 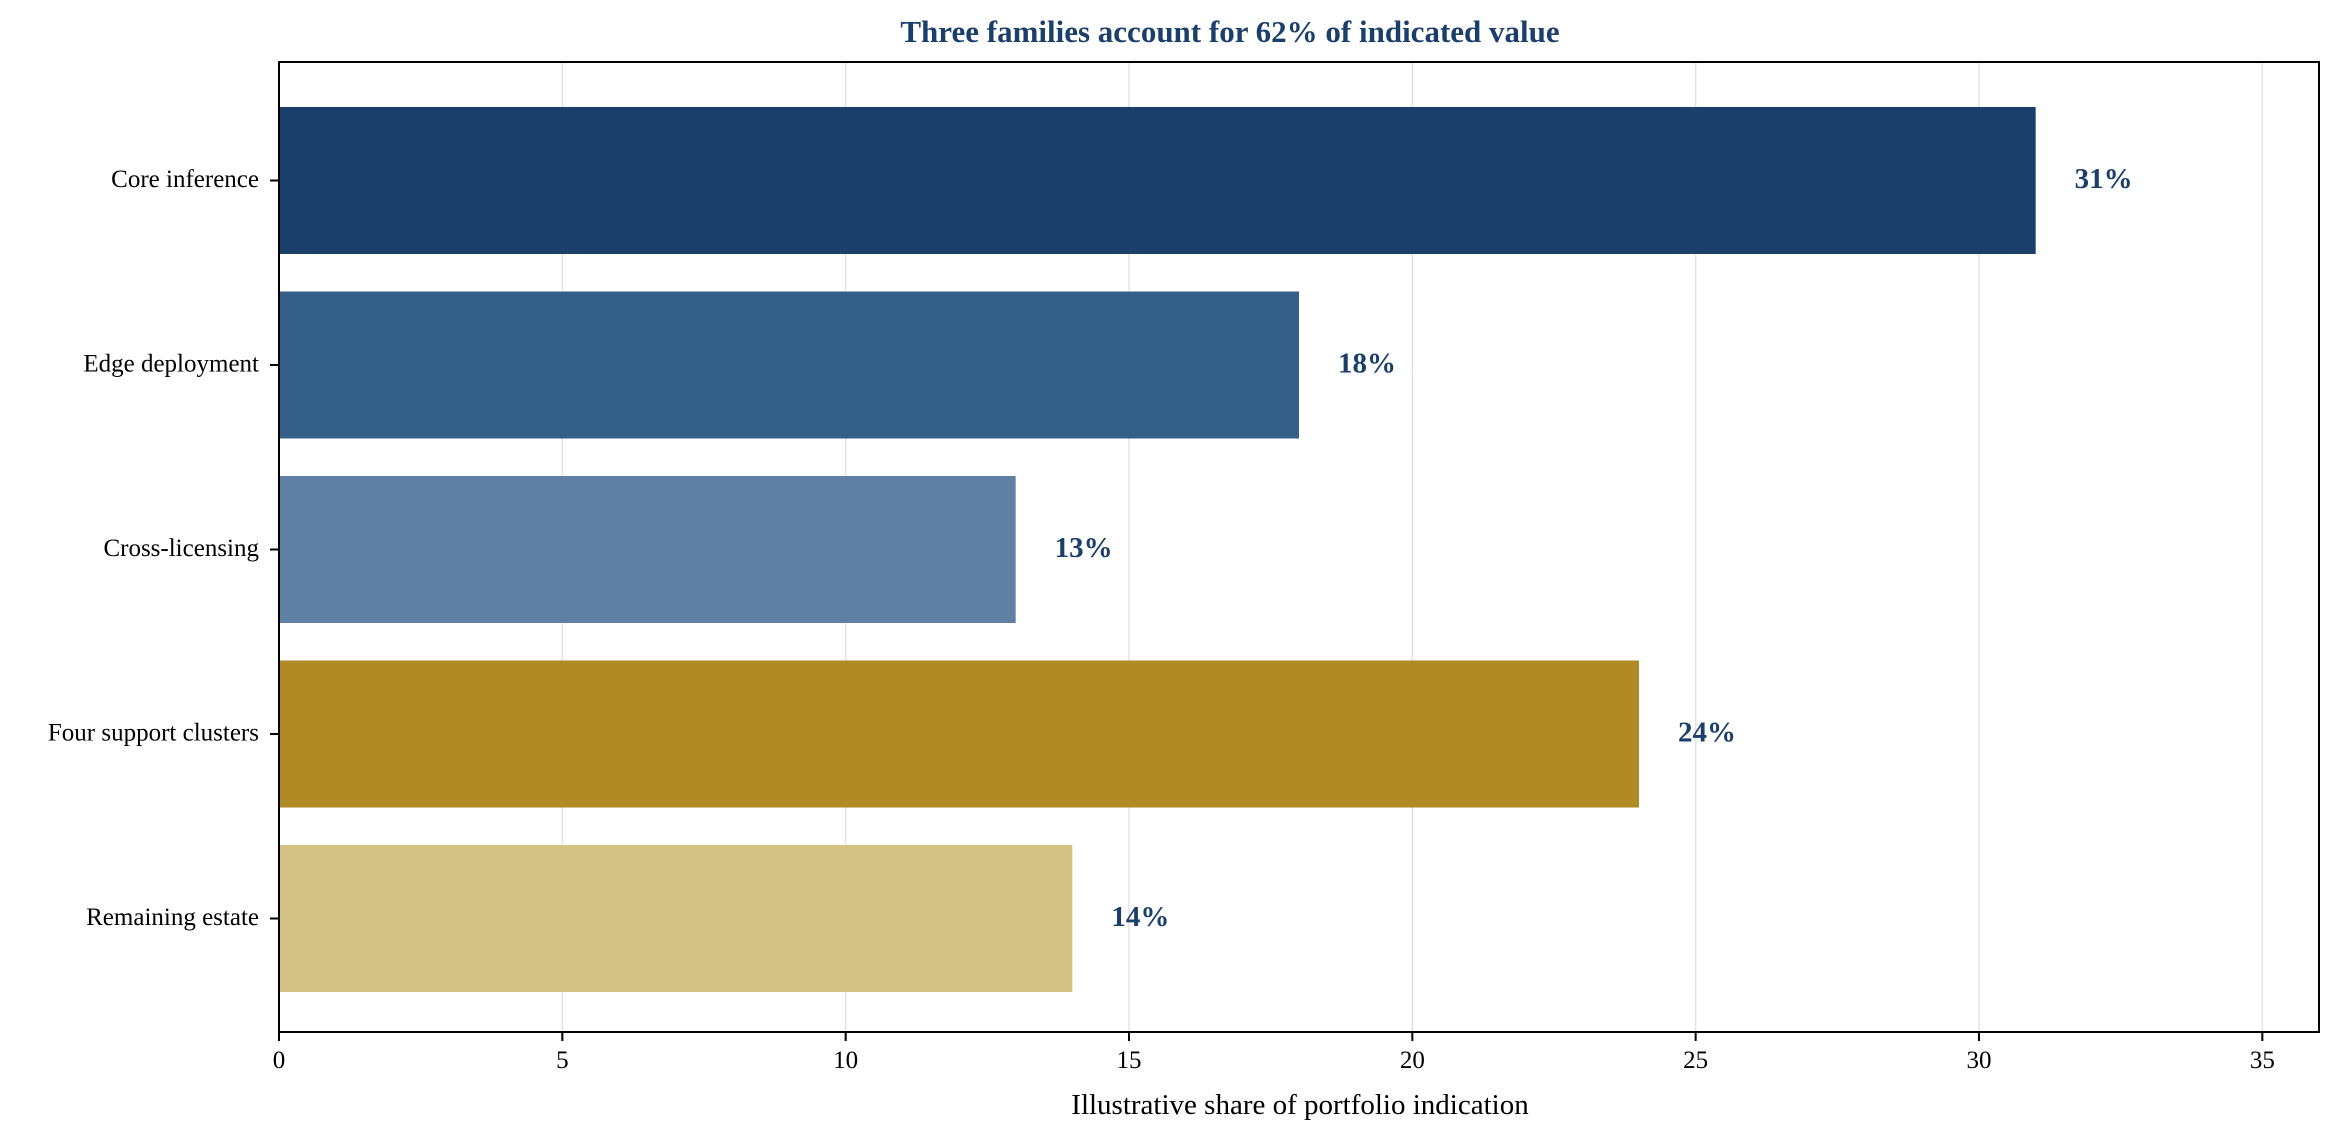 I want to click on y-tick-label: Core inference, so click(x=185, y=179).